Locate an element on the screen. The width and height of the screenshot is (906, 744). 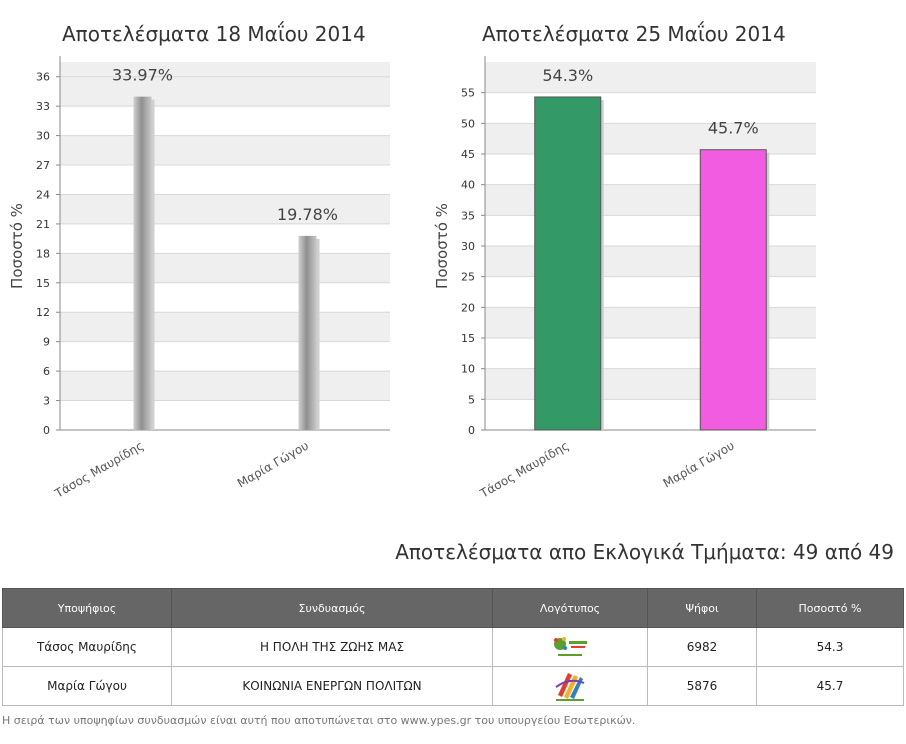
y-tick-label: 3 is located at coordinates (46, 401).